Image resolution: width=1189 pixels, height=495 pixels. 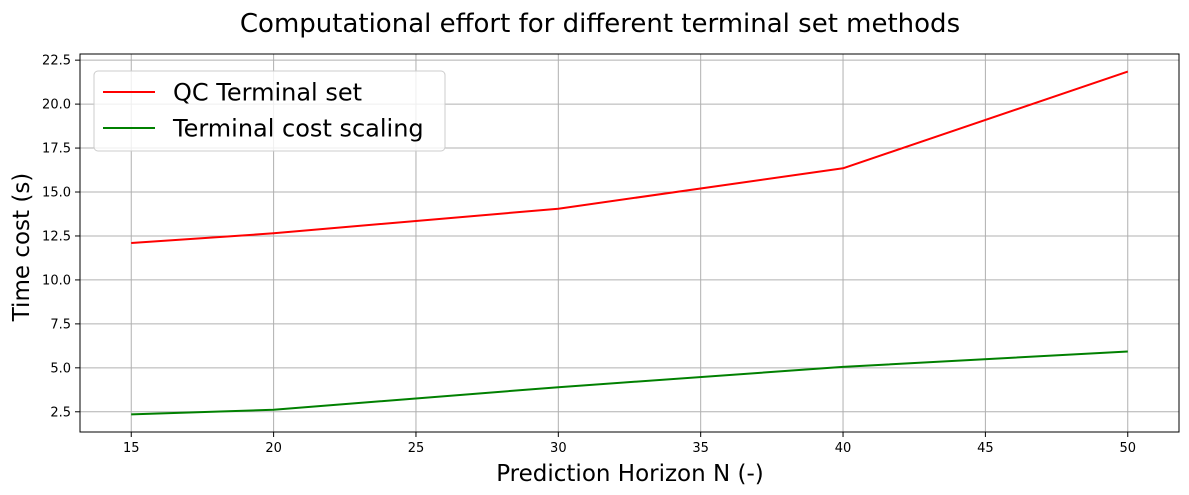 What do you see at coordinates (985, 448) in the screenshot?
I see `x-tick-label: 45` at bounding box center [985, 448].